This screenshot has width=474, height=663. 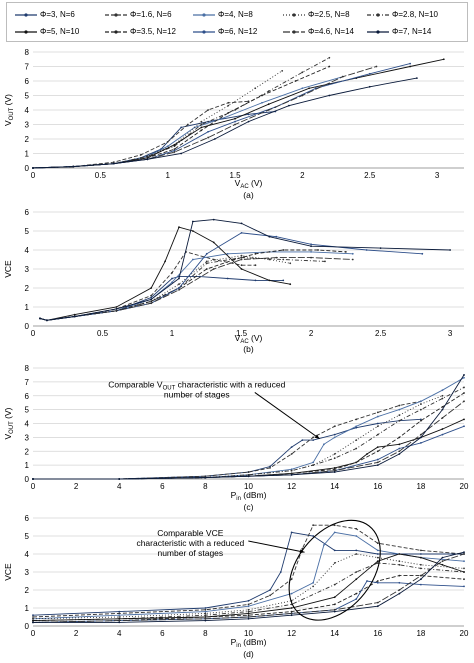 I want to click on x-axis-label-unit: (dBm), so click(x=254, y=642).